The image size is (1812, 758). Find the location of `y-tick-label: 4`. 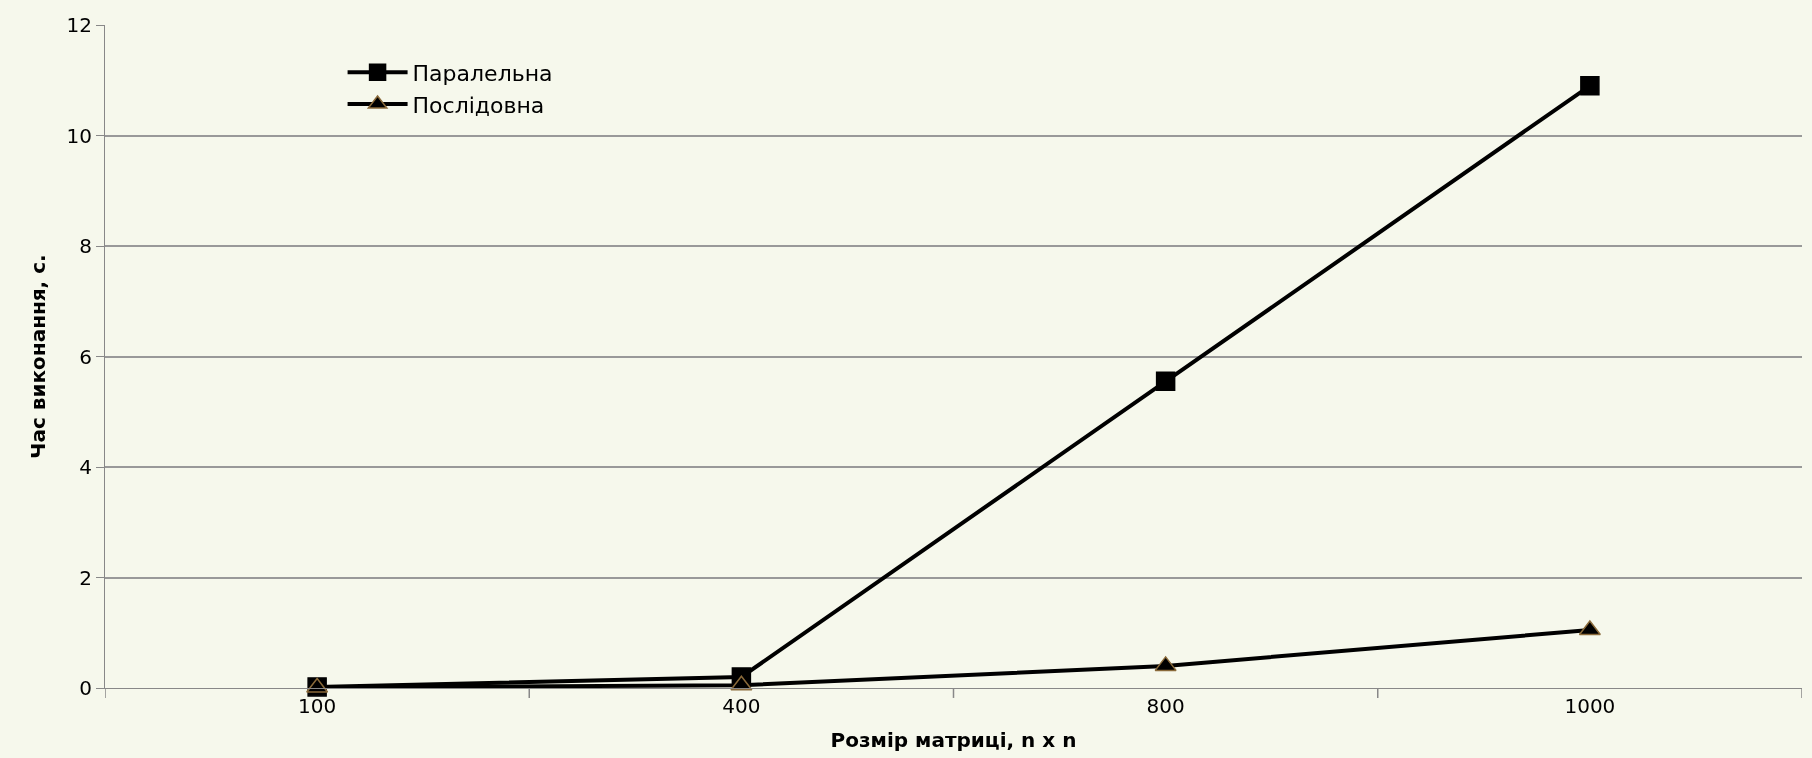

y-tick-label: 4 is located at coordinates (85, 467).